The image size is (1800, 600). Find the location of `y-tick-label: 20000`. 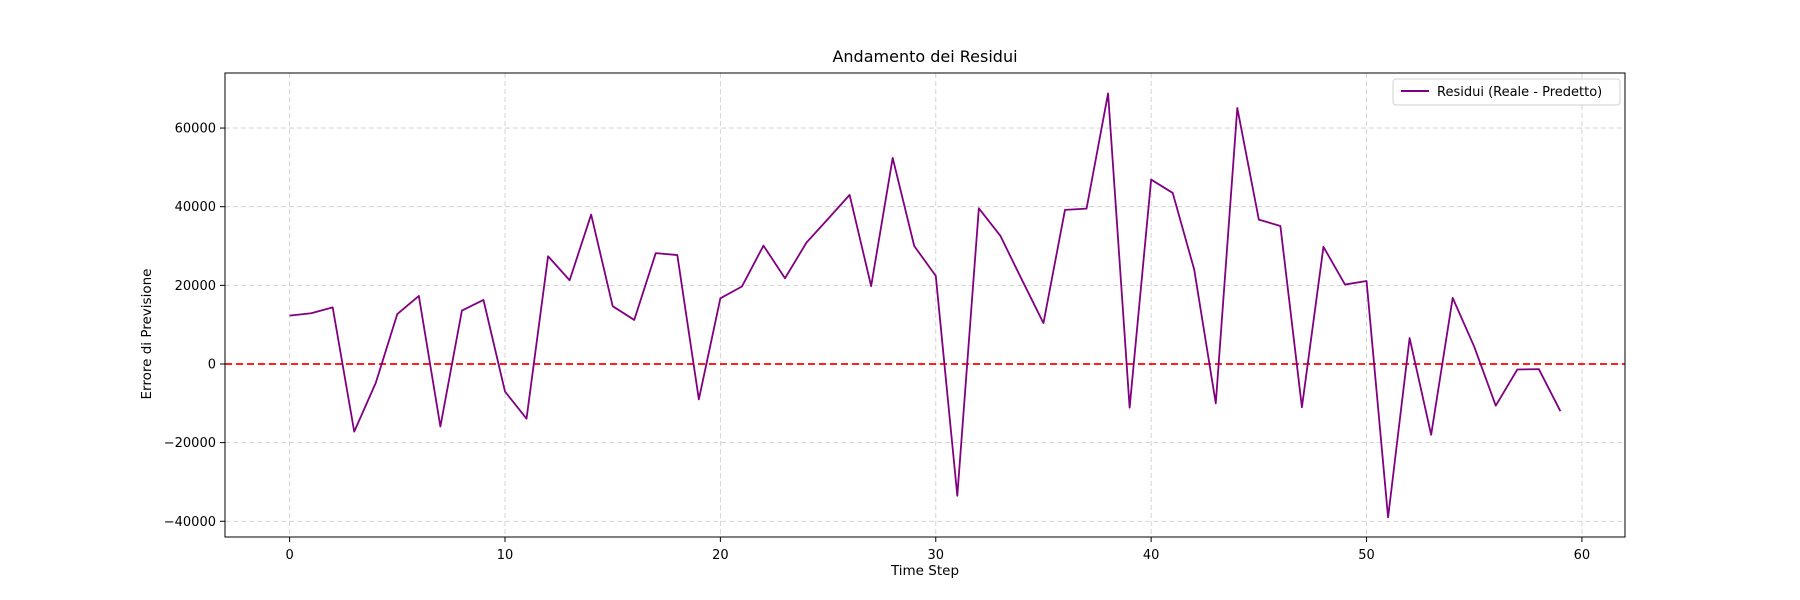

y-tick-label: 20000 is located at coordinates (195, 286).